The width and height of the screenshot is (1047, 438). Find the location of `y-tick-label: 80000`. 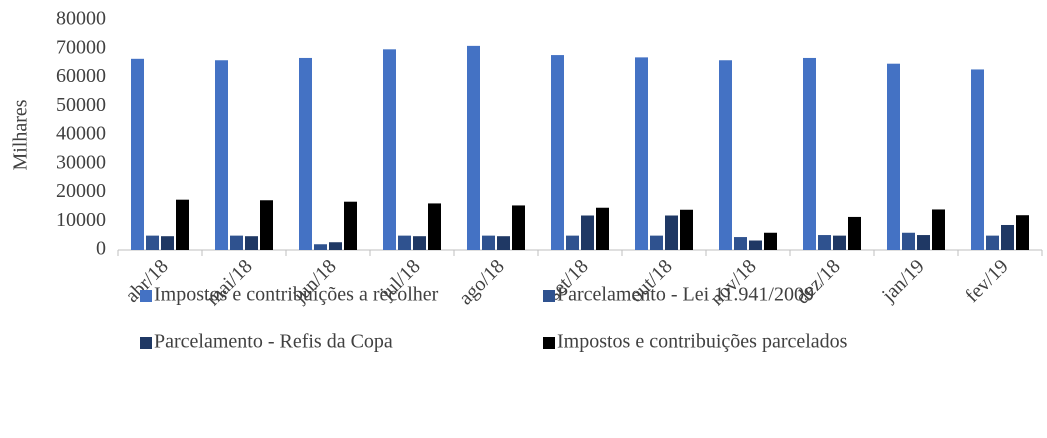

y-tick-label: 80000 is located at coordinates (81, 19).